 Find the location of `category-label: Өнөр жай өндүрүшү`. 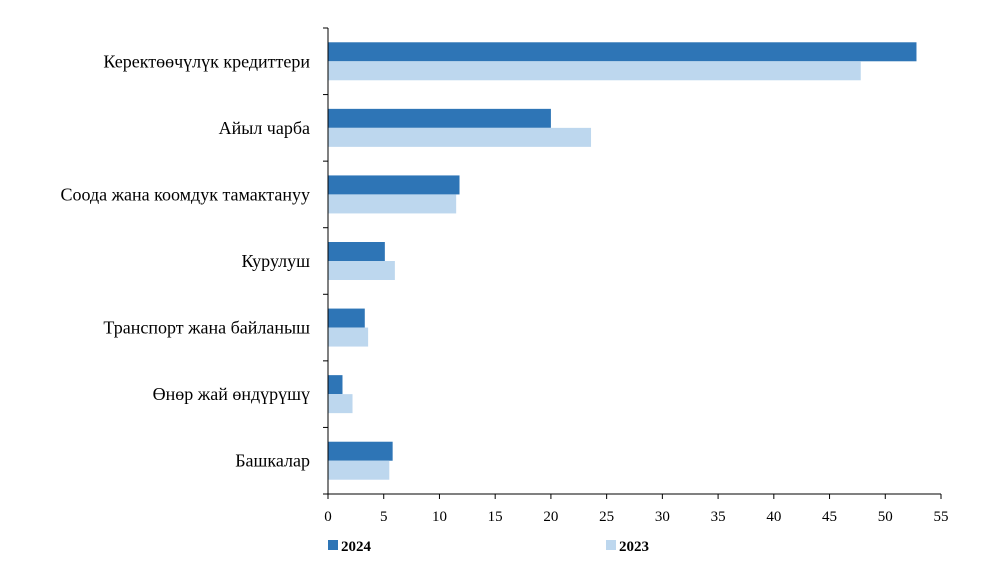

category-label: Өнөр жай өндүрүшү is located at coordinates (231, 394).